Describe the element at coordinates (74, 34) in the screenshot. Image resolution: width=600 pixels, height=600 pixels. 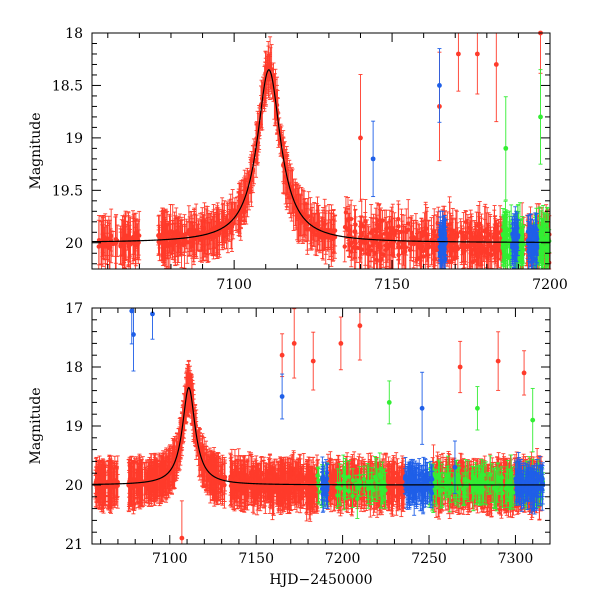
I see `top-ytick-label: 18` at that location.